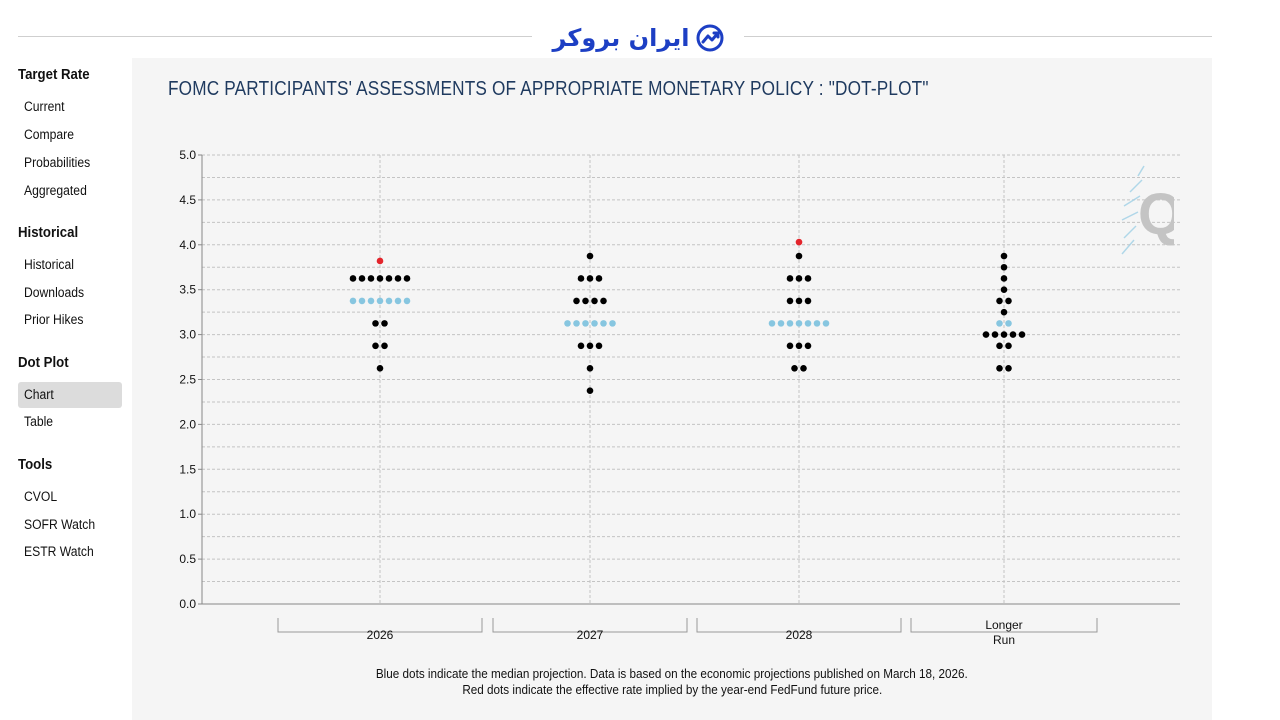  I want to click on y-tick-label: 0.0, so click(187, 604).